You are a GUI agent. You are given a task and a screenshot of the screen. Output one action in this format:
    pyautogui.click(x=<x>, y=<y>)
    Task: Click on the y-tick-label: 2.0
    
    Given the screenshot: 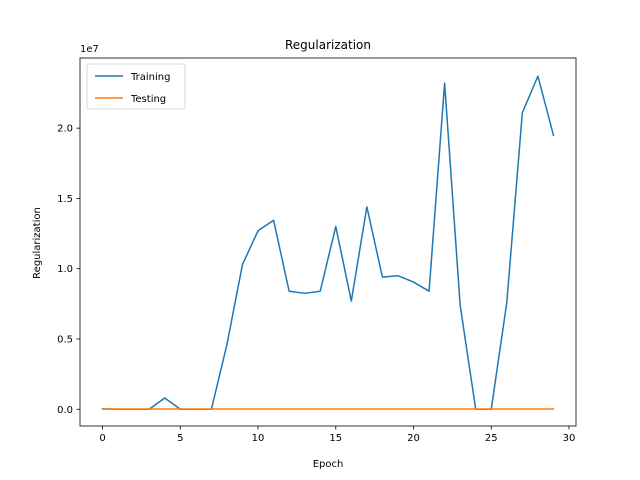 What is the action you would take?
    pyautogui.click(x=65, y=129)
    